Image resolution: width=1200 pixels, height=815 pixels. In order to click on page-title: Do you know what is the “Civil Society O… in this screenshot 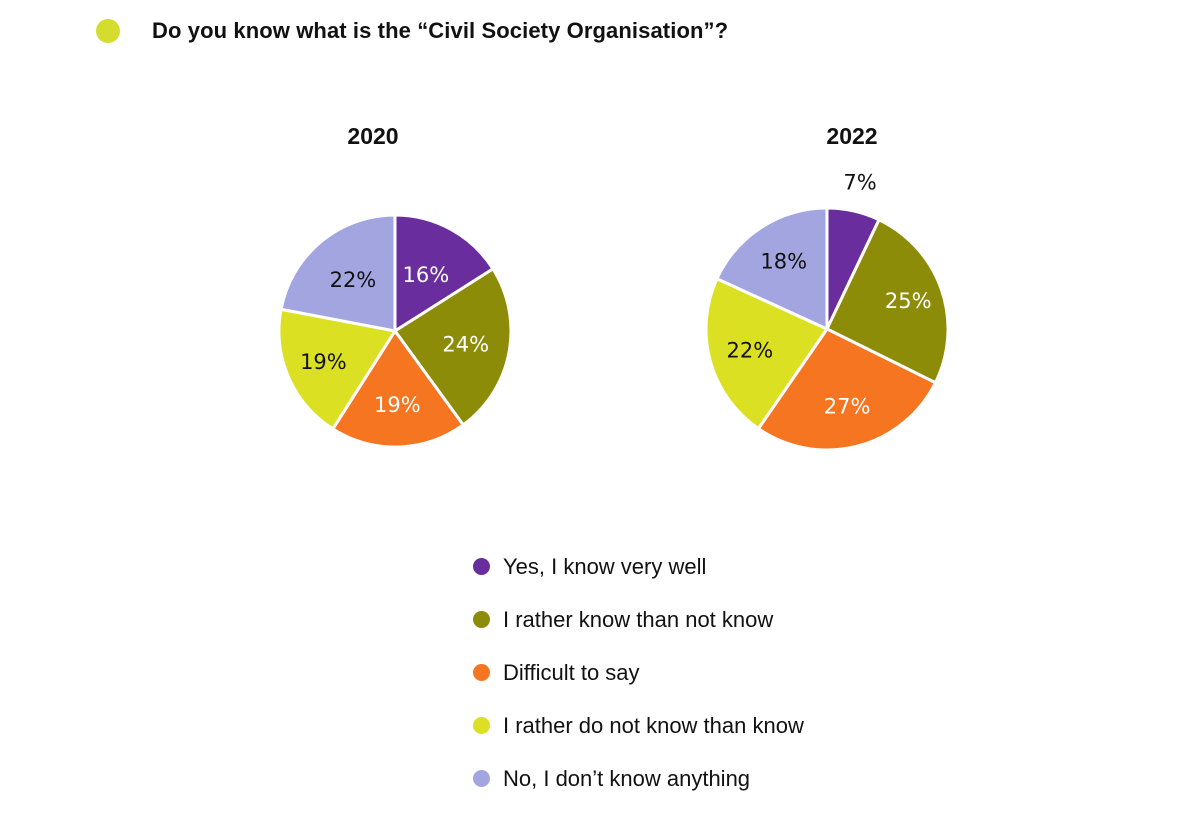, I will do `click(440, 30)`.